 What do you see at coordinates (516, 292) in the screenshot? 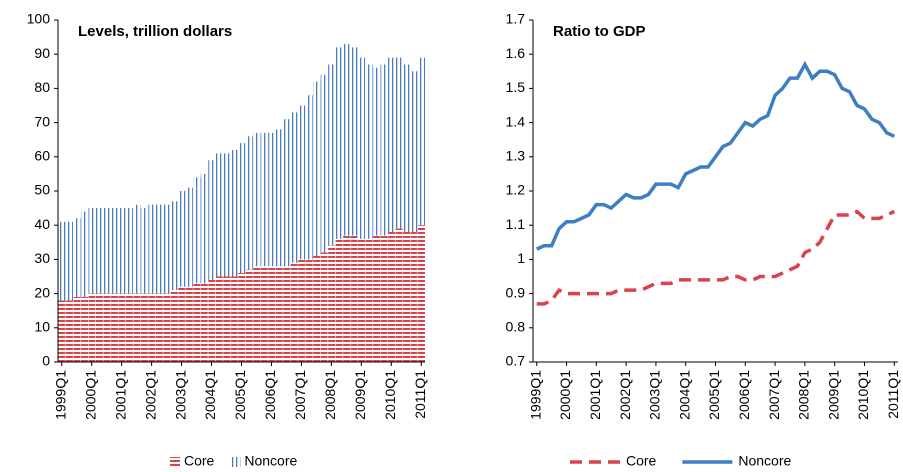
I see `y-tick-label: 0.9` at bounding box center [516, 292].